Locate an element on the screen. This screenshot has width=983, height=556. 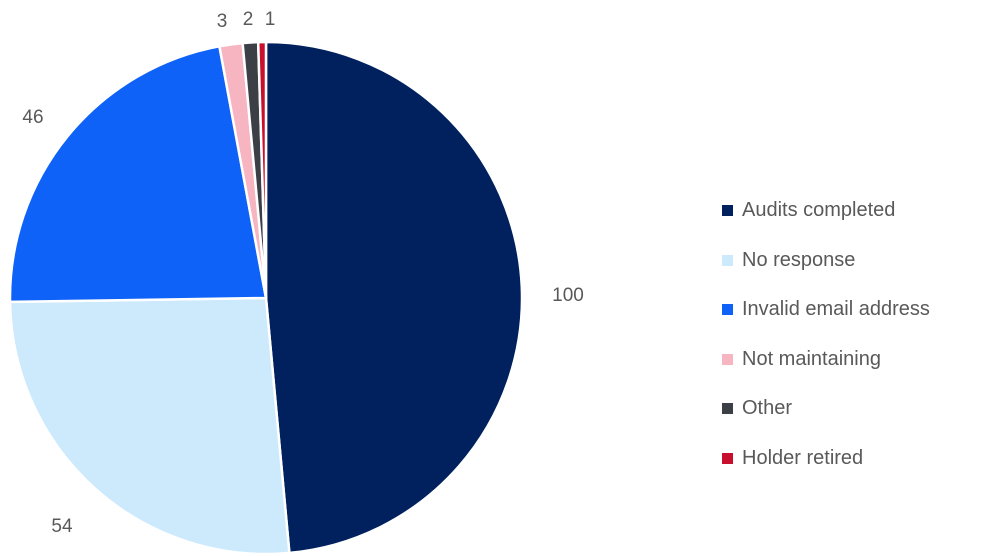
legend-label: Audits completed is located at coordinates (819, 210).